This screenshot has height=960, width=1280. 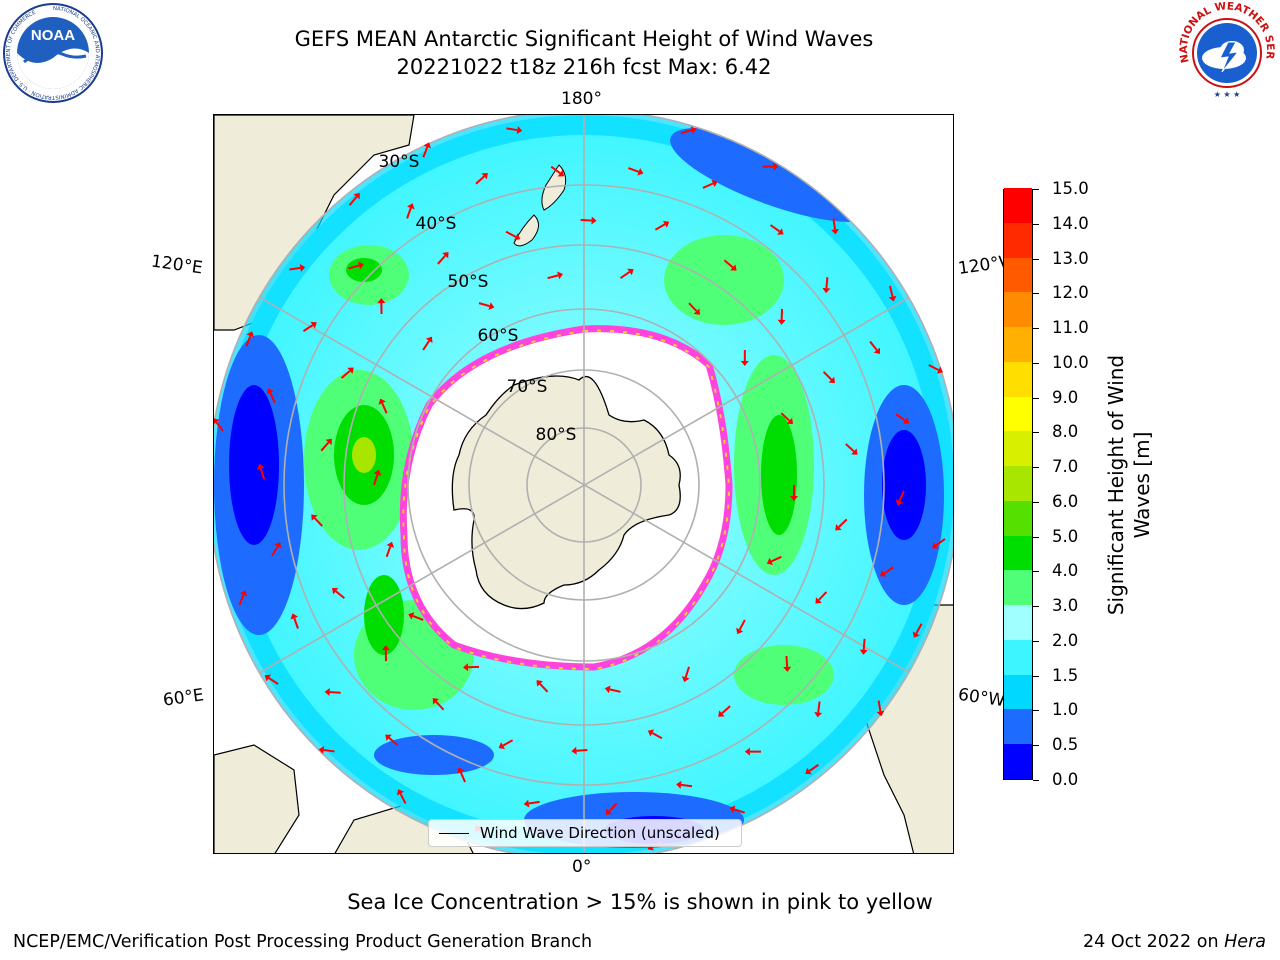 I want to click on colorbar-tick-label: 1.5, so click(x=1065, y=675).